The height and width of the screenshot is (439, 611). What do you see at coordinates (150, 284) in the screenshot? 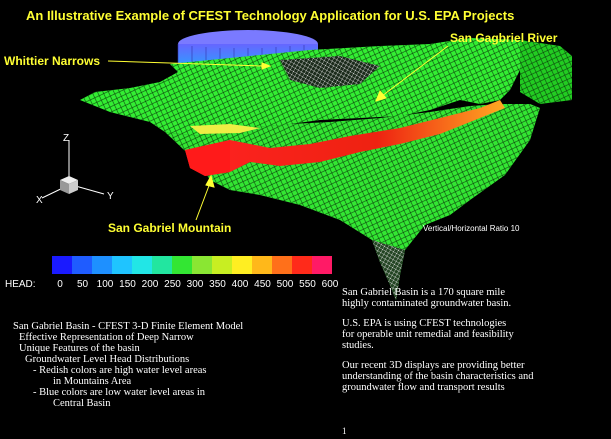
I see `legend-tick-label: 200` at bounding box center [150, 284].